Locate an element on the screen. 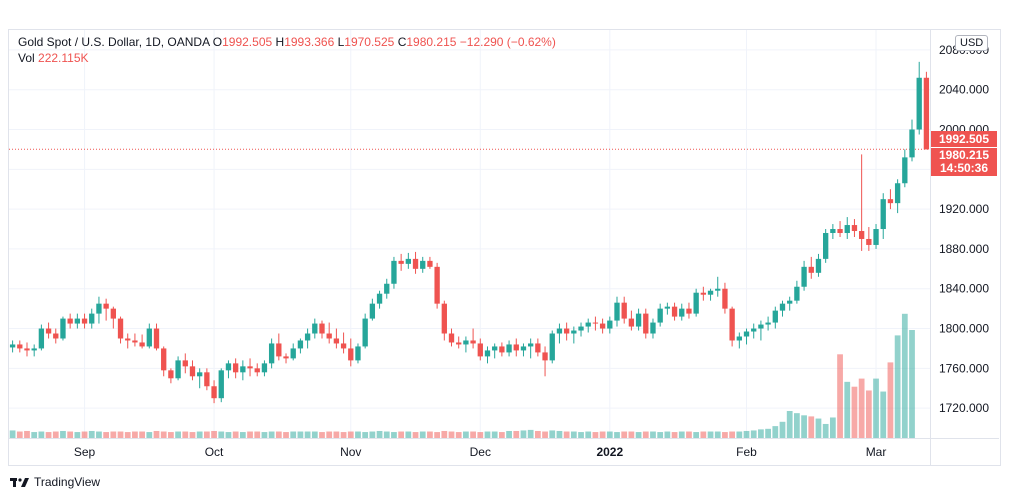 The image size is (1012, 501). y-tick-label: 1840.000 is located at coordinates (964, 289).